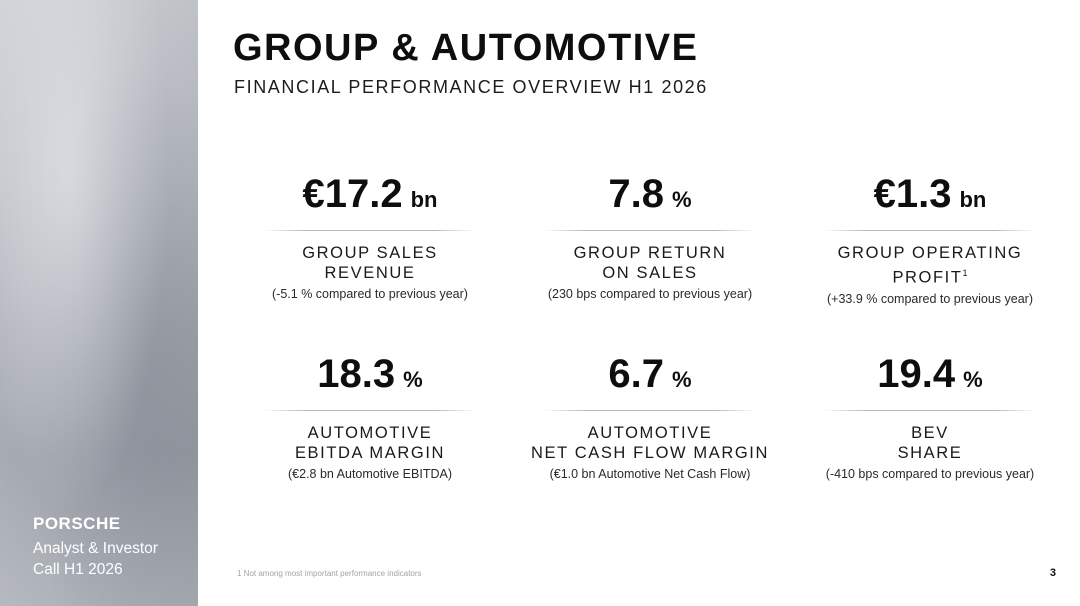 The height and width of the screenshot is (606, 1080). What do you see at coordinates (929, 298) in the screenshot?
I see `kpi-note: (+33.9 % compared to previous year)` at bounding box center [929, 298].